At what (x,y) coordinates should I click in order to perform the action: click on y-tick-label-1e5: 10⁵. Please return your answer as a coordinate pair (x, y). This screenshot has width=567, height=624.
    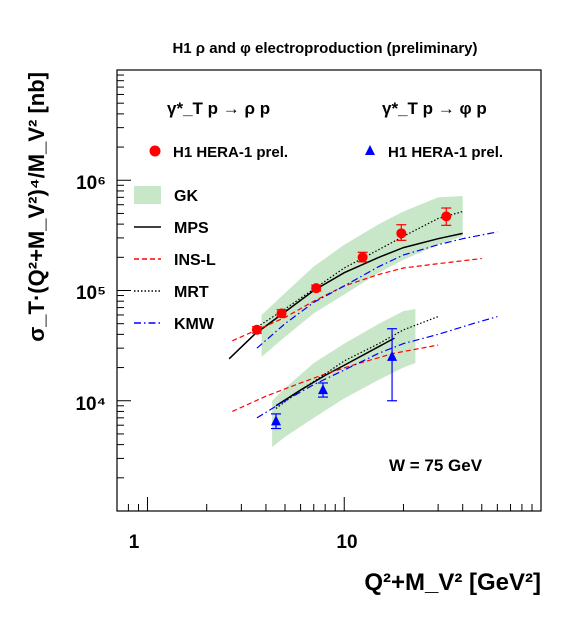
    Looking at the image, I should click on (91, 293).